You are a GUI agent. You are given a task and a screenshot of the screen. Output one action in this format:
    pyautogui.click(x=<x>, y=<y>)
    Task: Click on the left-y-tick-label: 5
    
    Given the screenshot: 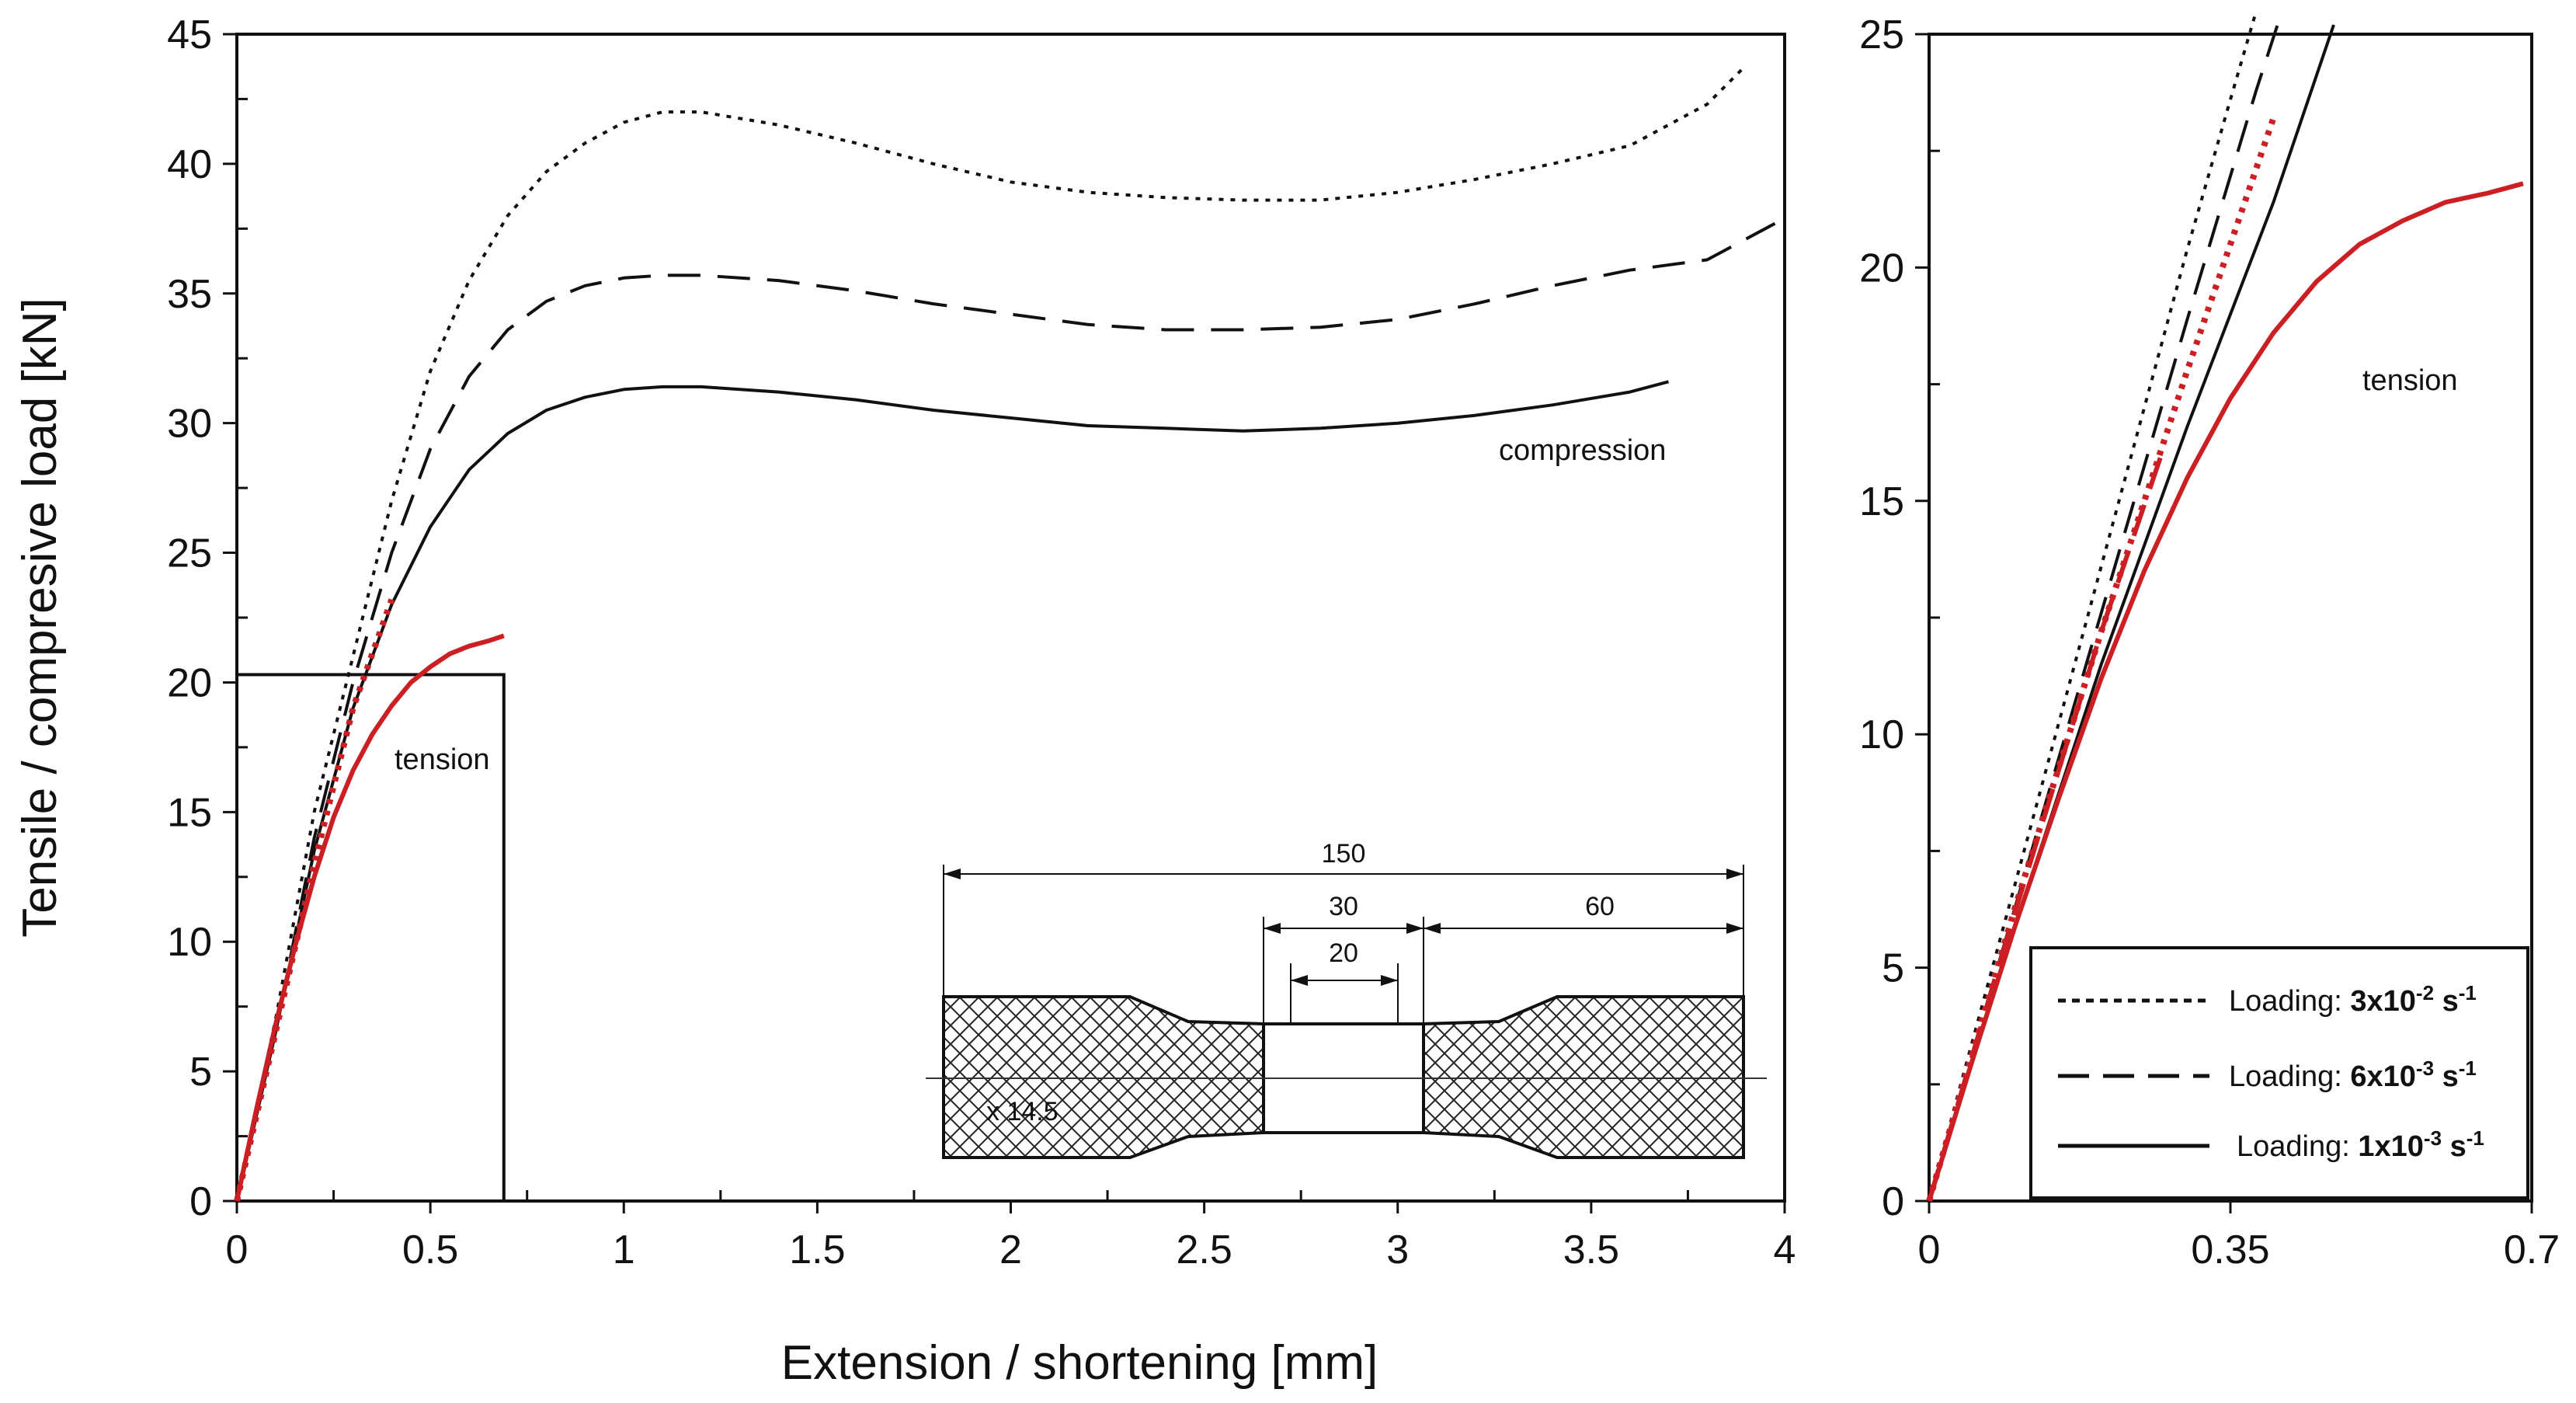 What is the action you would take?
    pyautogui.click(x=200, y=1072)
    